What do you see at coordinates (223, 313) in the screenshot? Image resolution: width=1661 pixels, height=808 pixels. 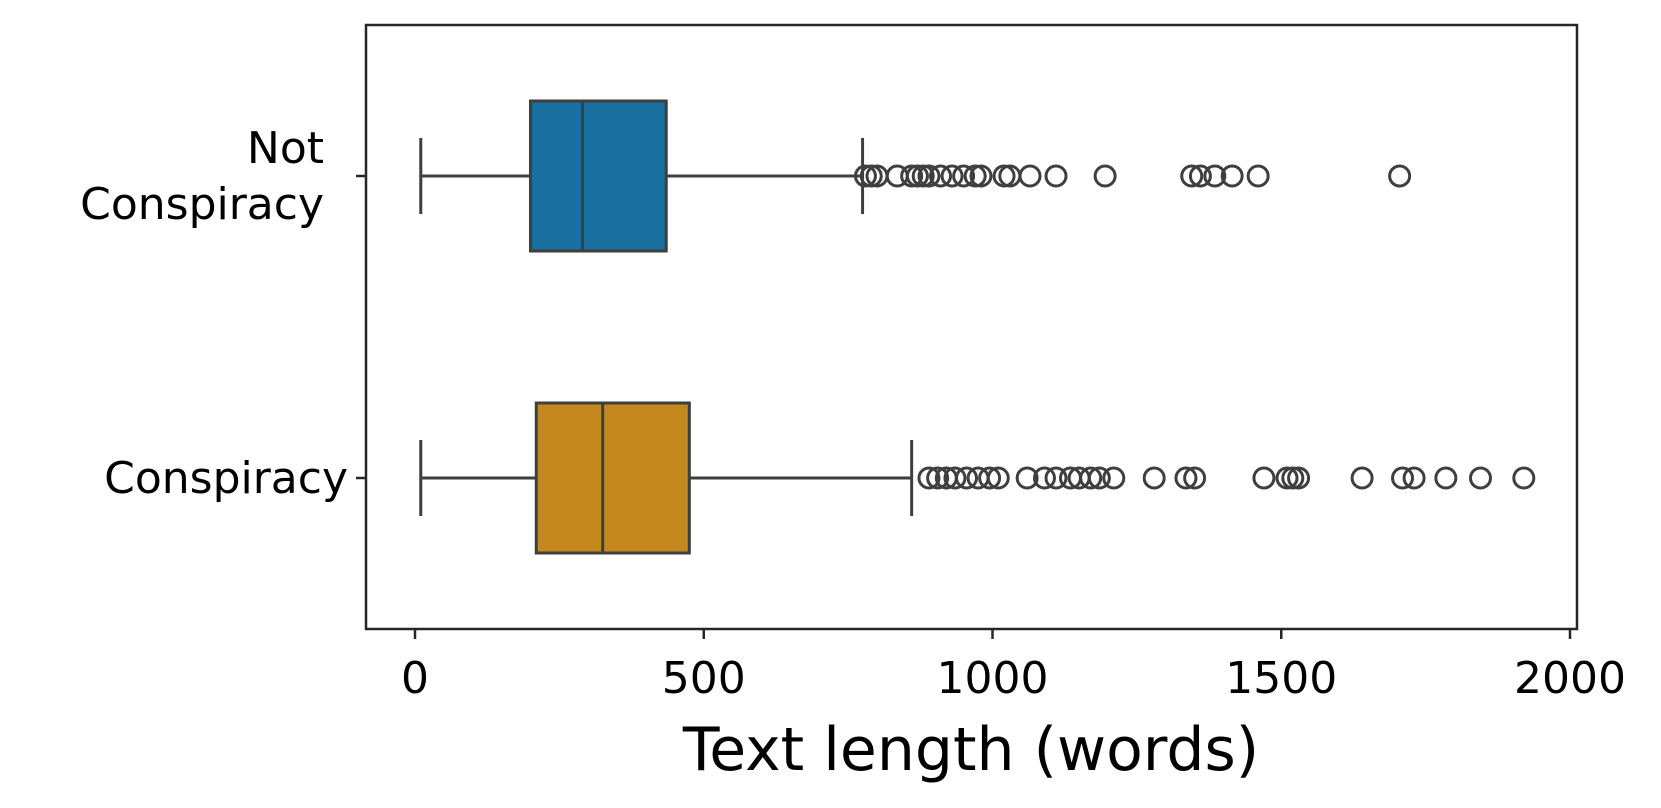 I see `y-axis: Not Conspiracy Conspiracy` at bounding box center [223, 313].